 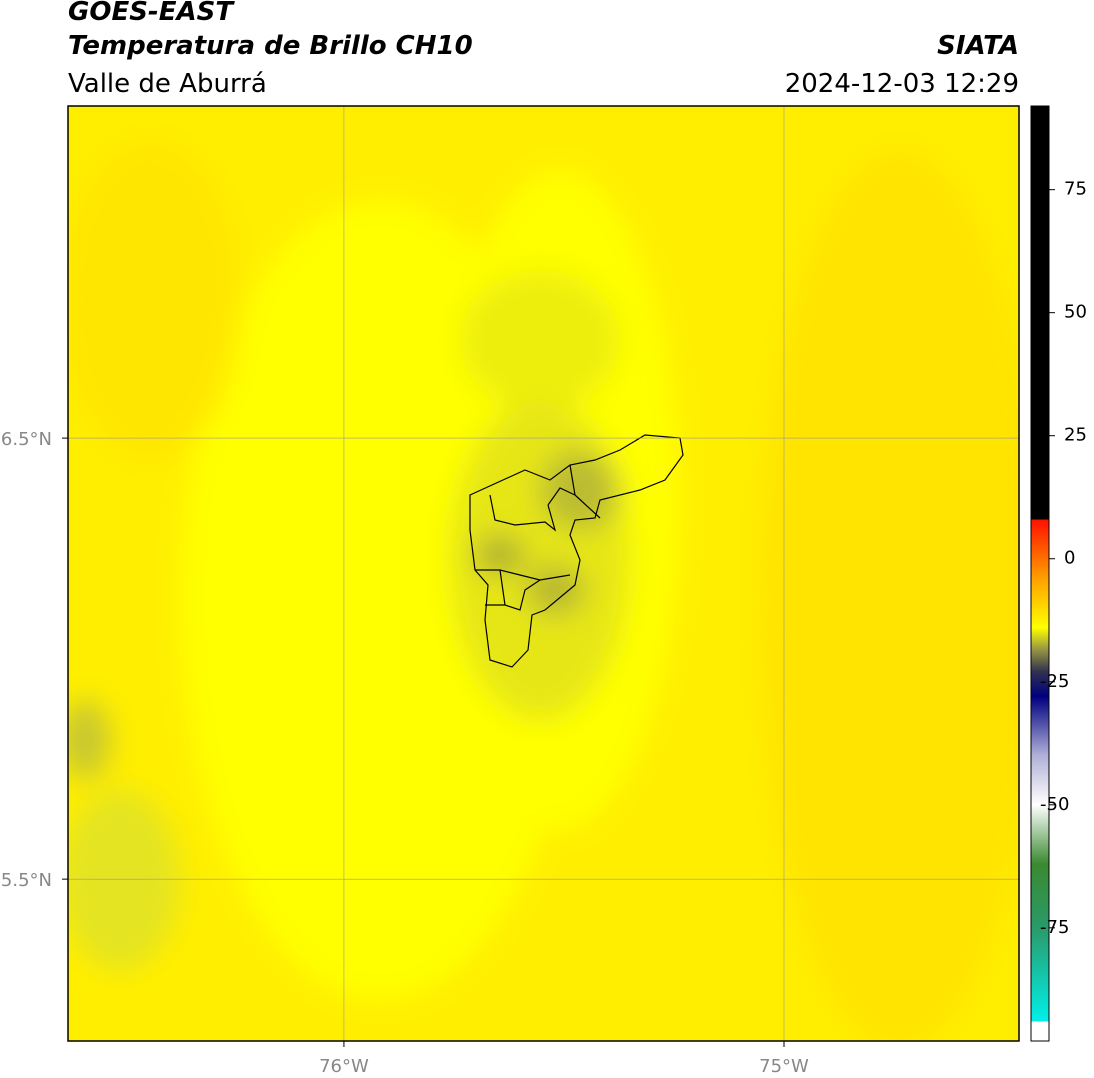 What do you see at coordinates (1075, 189) in the screenshot?
I see `colorbar-label: 75` at bounding box center [1075, 189].